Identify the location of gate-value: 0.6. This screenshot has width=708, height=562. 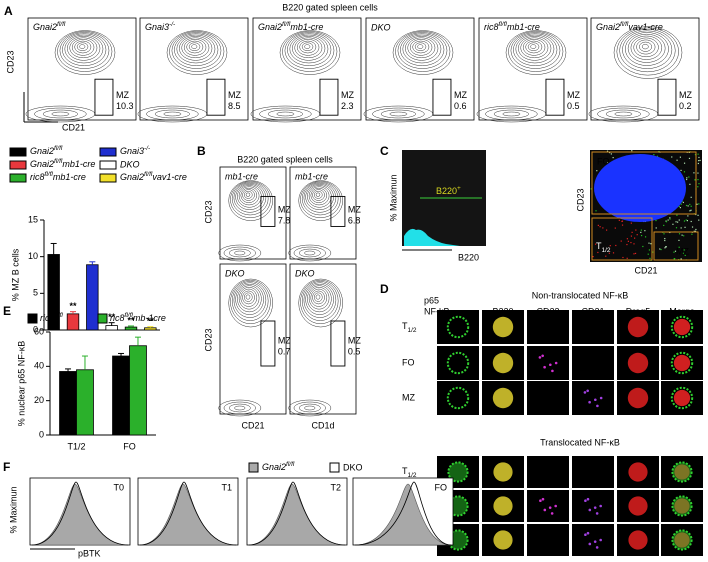
(460, 106).